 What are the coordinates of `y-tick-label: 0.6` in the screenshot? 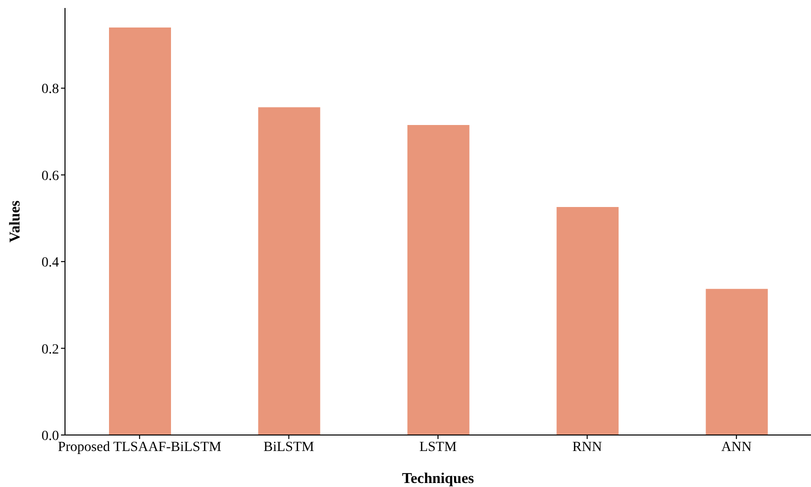 It's located at (50, 176).